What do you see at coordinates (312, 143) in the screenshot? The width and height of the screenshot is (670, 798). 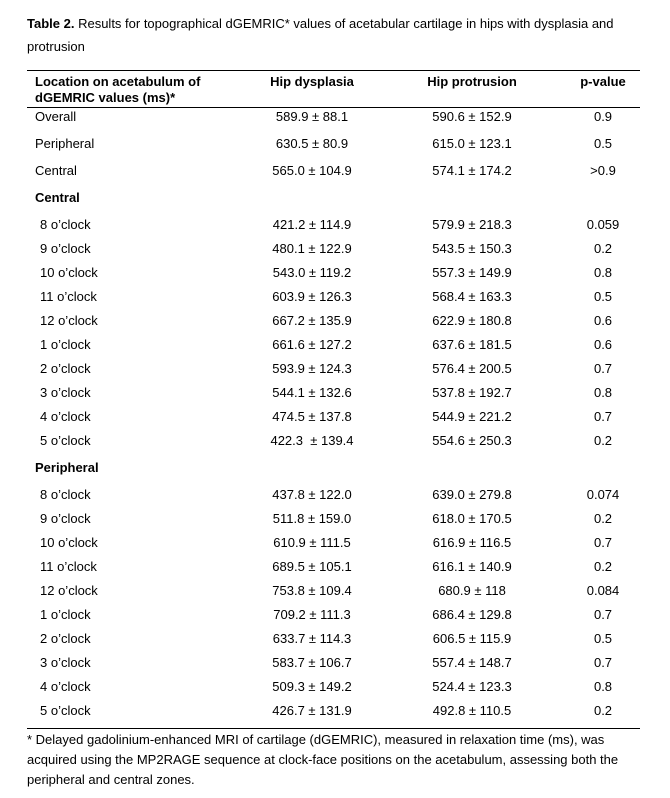 I see `value-cell: 630.5 ± 80.9` at bounding box center [312, 143].